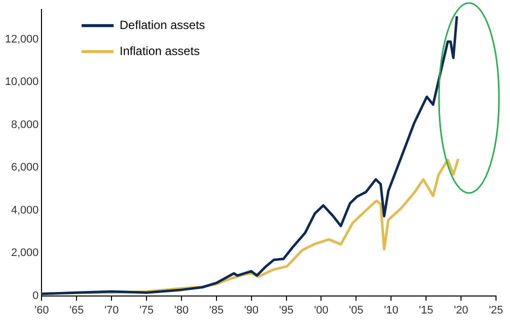 The image size is (510, 320). I want to click on x-tick-label: '80, so click(181, 310).